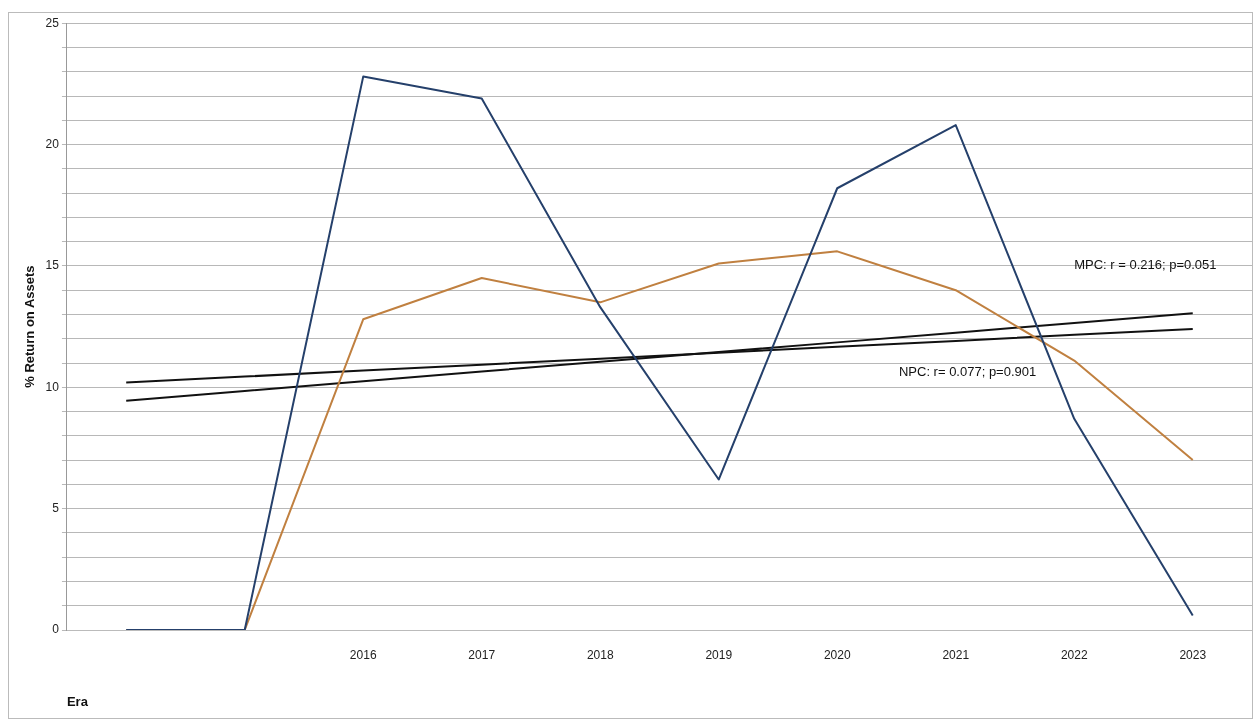 The width and height of the screenshot is (1253, 719). What do you see at coordinates (52, 22) in the screenshot?
I see `y-tick-label: 25` at bounding box center [52, 22].